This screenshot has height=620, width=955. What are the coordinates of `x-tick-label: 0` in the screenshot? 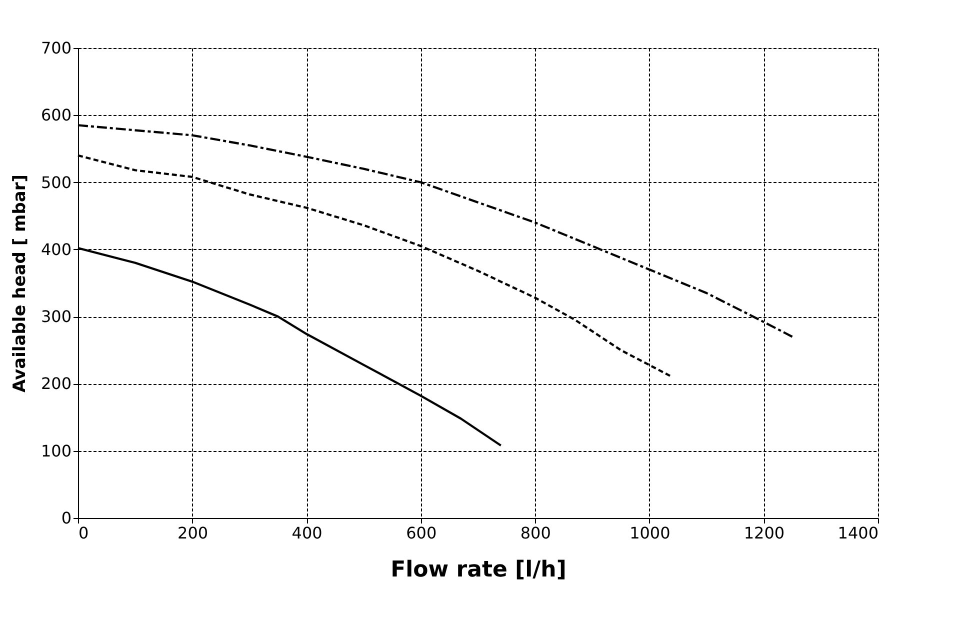 It's located at (83, 533).